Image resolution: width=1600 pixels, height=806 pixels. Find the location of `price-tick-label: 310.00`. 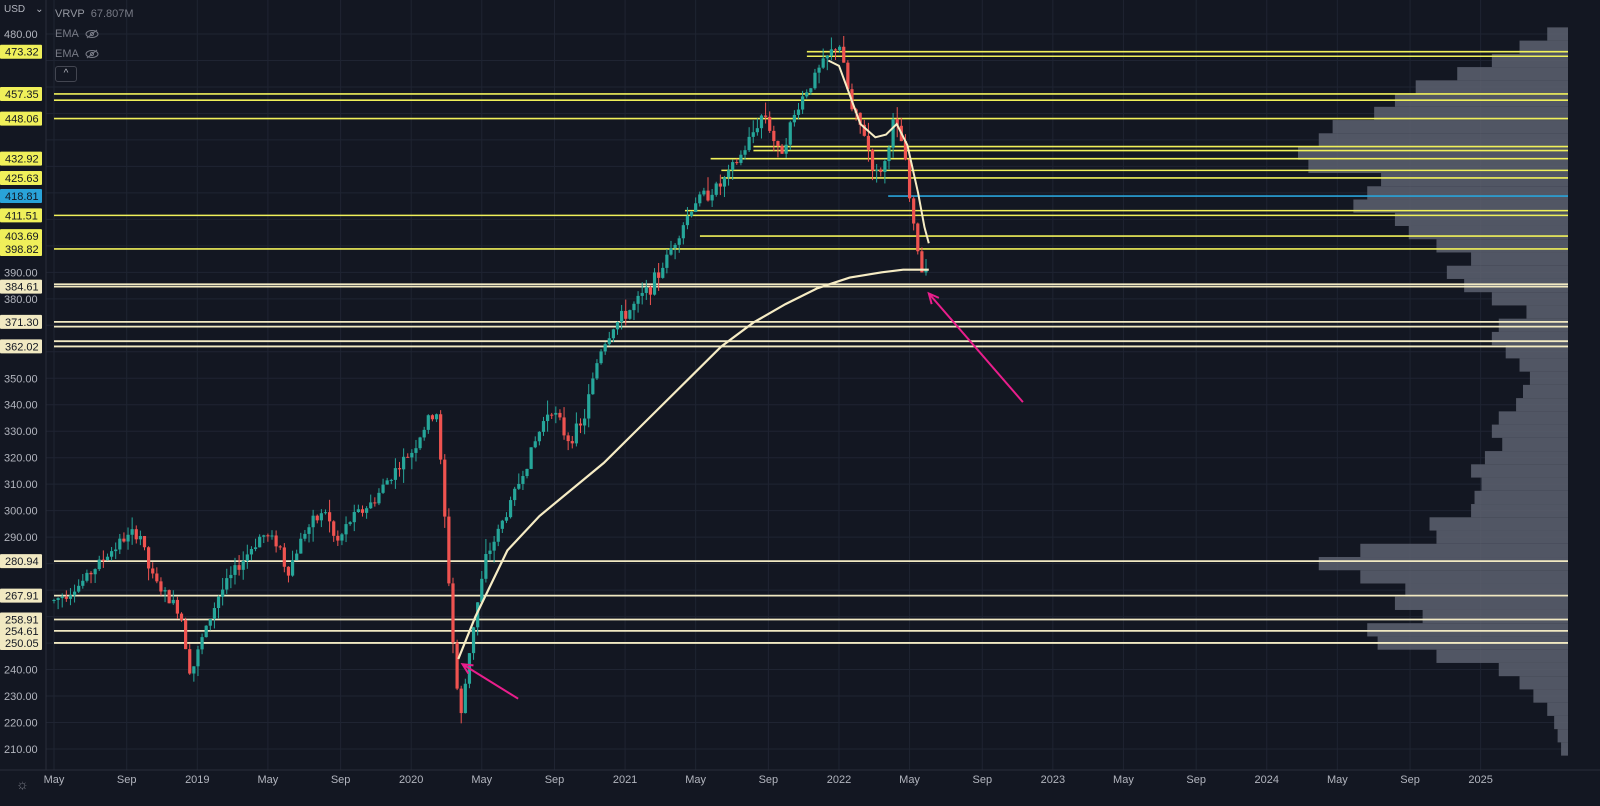

price-tick-label: 310.00 is located at coordinates (21, 485).